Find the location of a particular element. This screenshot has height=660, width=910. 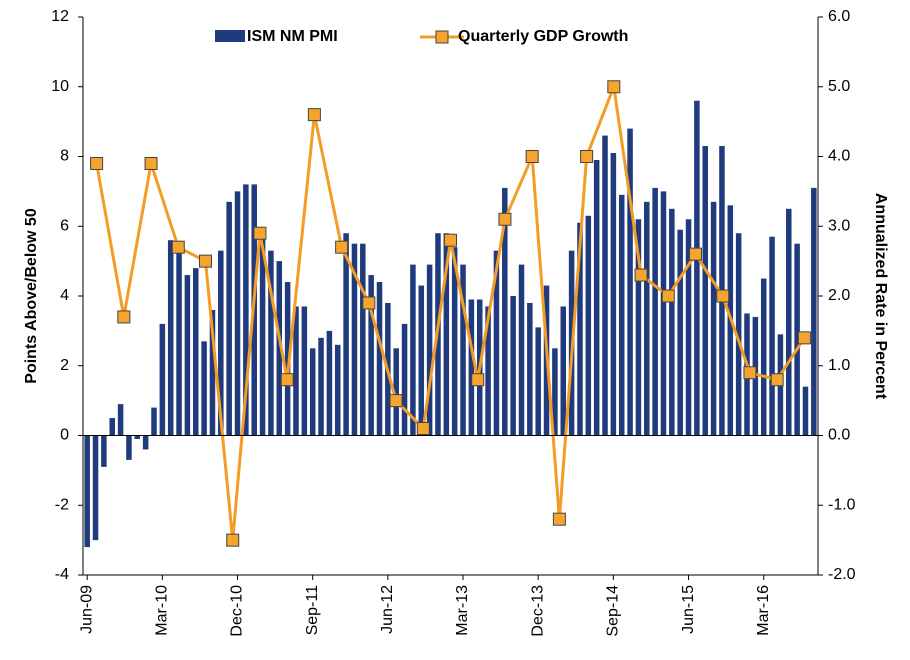

y2-tick-label: 4.0 is located at coordinates (839, 156).